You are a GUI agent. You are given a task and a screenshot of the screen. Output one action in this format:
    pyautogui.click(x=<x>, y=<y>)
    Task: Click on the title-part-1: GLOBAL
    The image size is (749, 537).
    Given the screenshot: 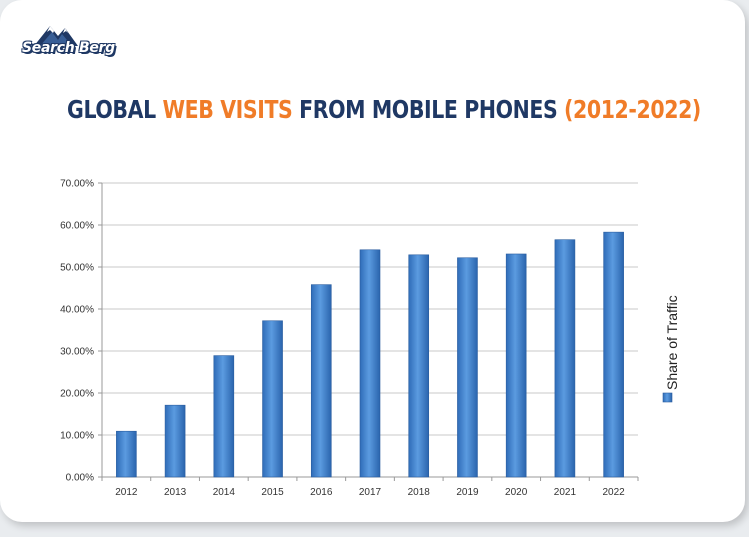 What is the action you would take?
    pyautogui.click(x=115, y=109)
    